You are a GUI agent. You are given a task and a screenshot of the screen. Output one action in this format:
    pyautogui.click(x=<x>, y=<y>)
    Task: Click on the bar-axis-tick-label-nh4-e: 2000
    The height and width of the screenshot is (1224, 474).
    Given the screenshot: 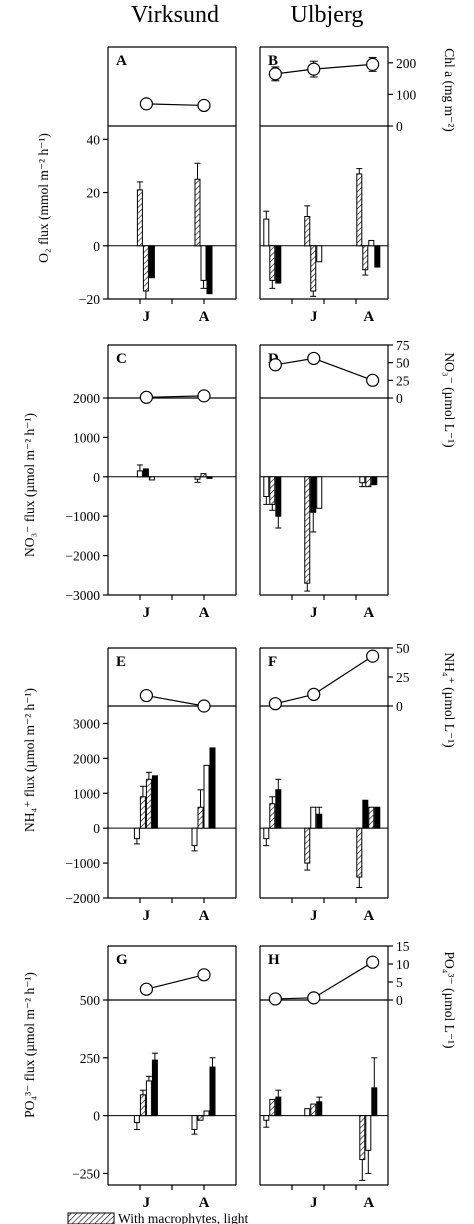 What is the action you would take?
    pyautogui.click(x=86, y=758)
    